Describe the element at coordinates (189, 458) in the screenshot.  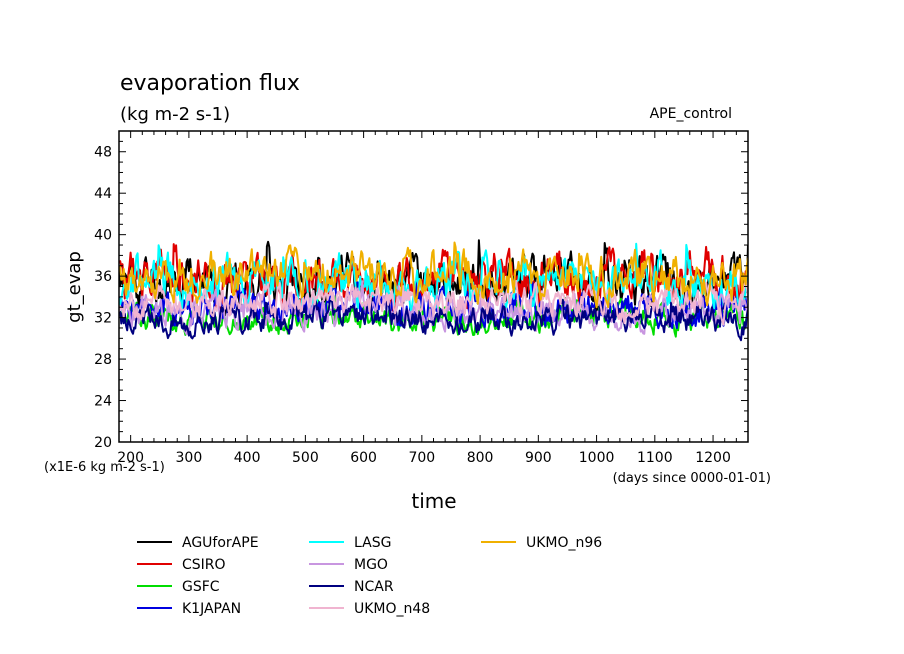
I see `x-tick-label: 300` at that location.